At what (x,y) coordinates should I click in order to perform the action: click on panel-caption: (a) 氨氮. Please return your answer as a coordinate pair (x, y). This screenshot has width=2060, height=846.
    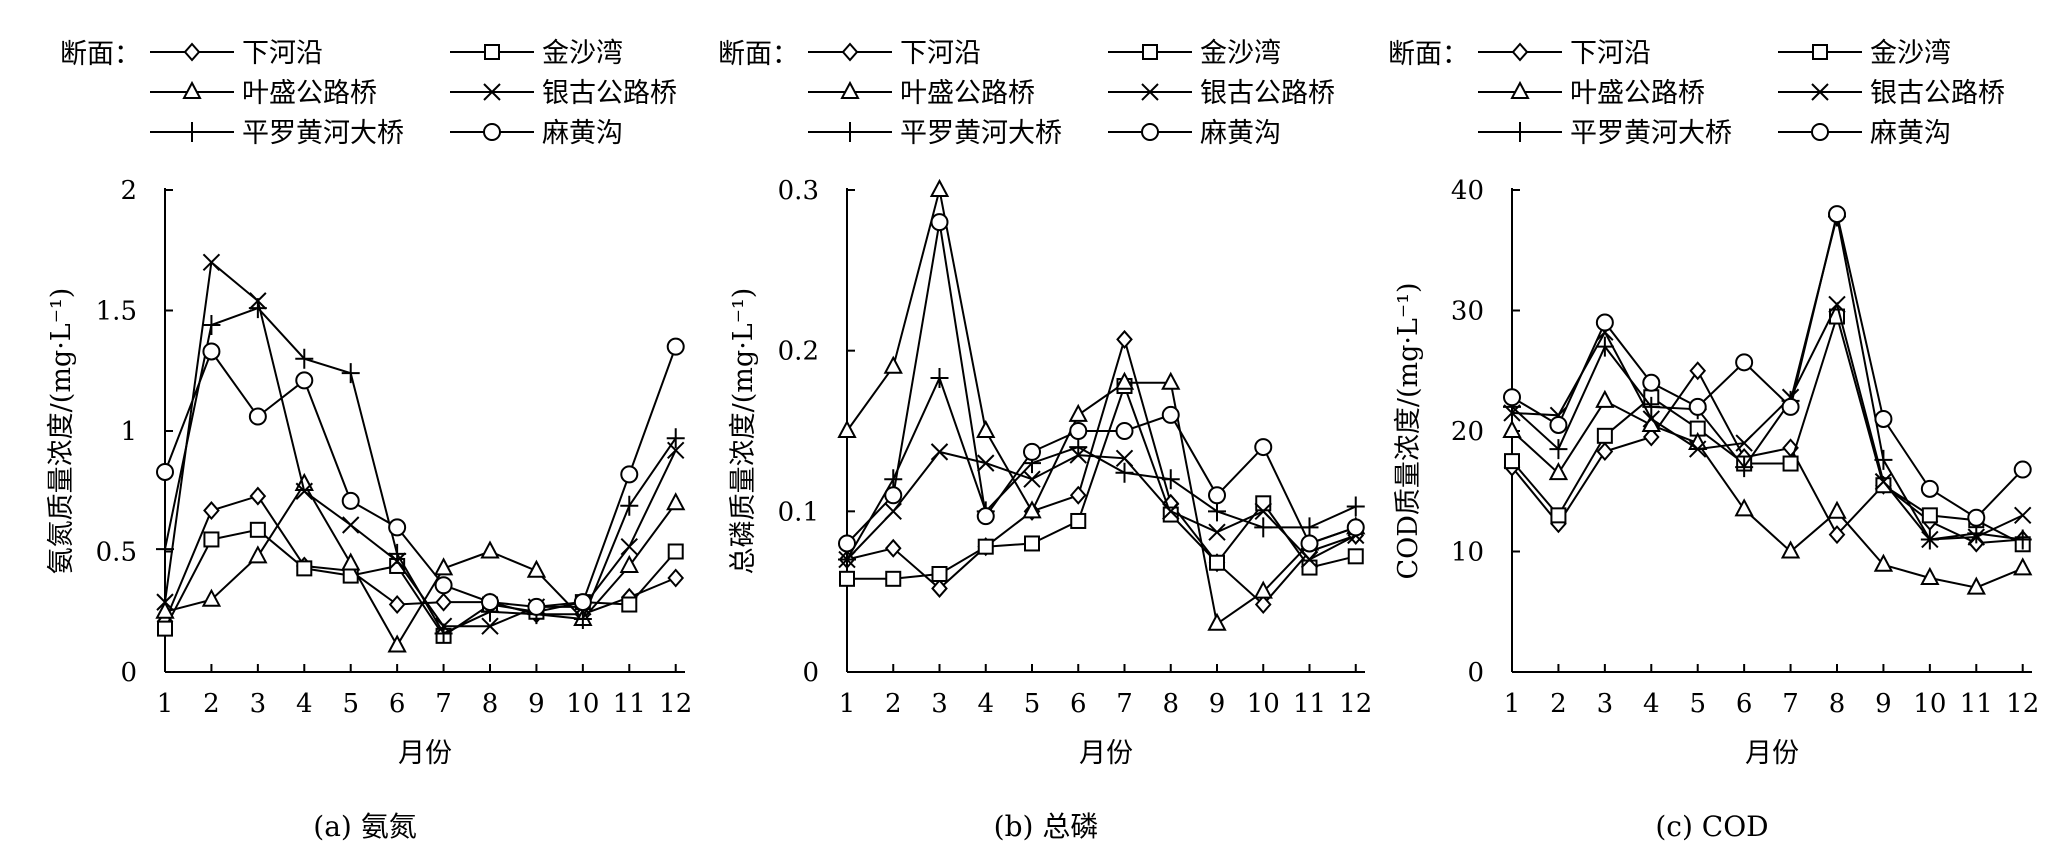
    Looking at the image, I should click on (364, 826).